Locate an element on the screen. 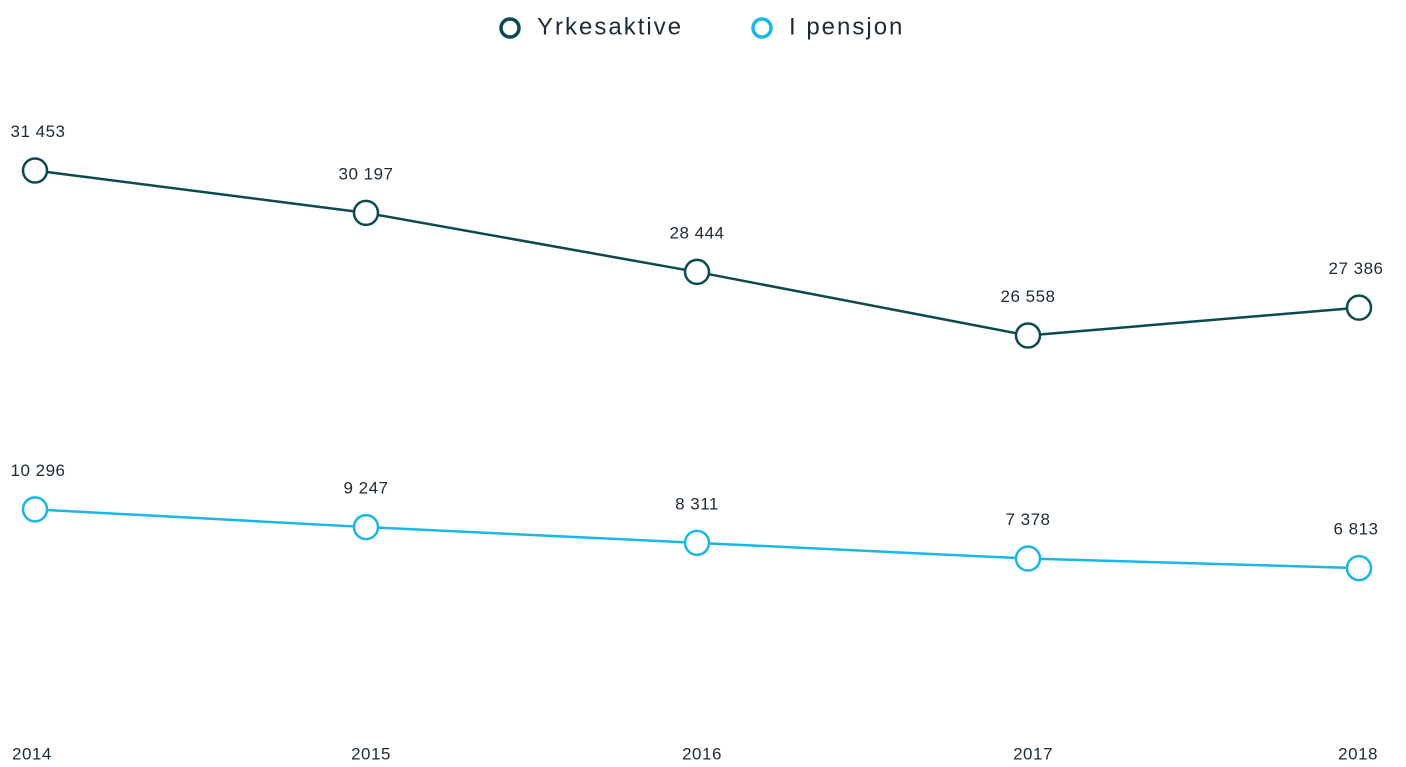  data-label: 9 247 is located at coordinates (365, 488).